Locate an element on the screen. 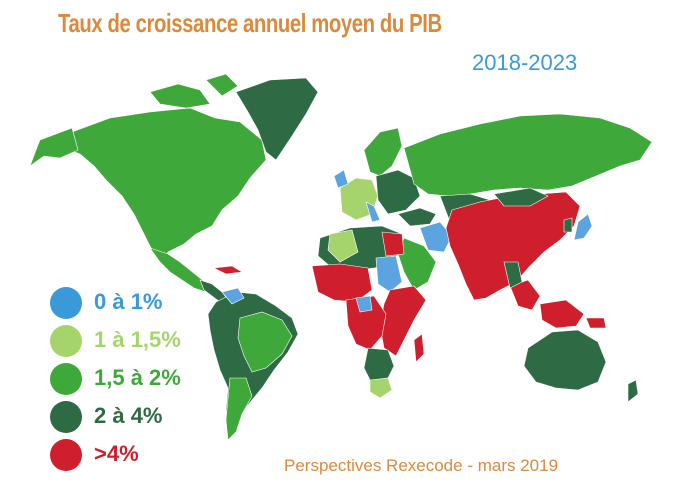 This screenshot has width=695, height=483. region-scandinavia is located at coordinates (383, 152).